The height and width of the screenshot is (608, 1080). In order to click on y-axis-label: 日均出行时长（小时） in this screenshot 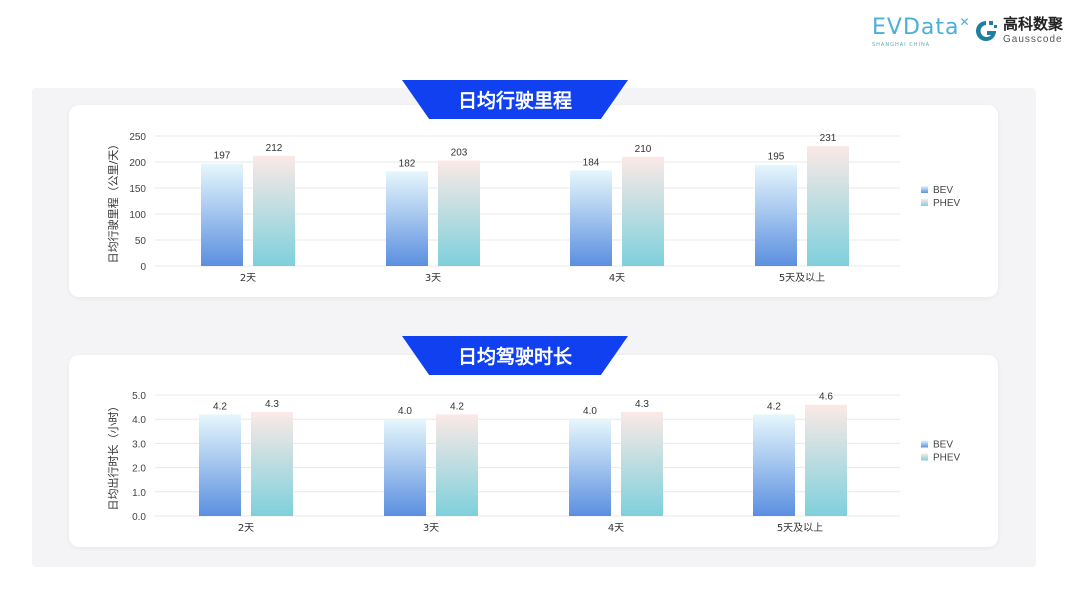, I will do `click(113, 456)`.